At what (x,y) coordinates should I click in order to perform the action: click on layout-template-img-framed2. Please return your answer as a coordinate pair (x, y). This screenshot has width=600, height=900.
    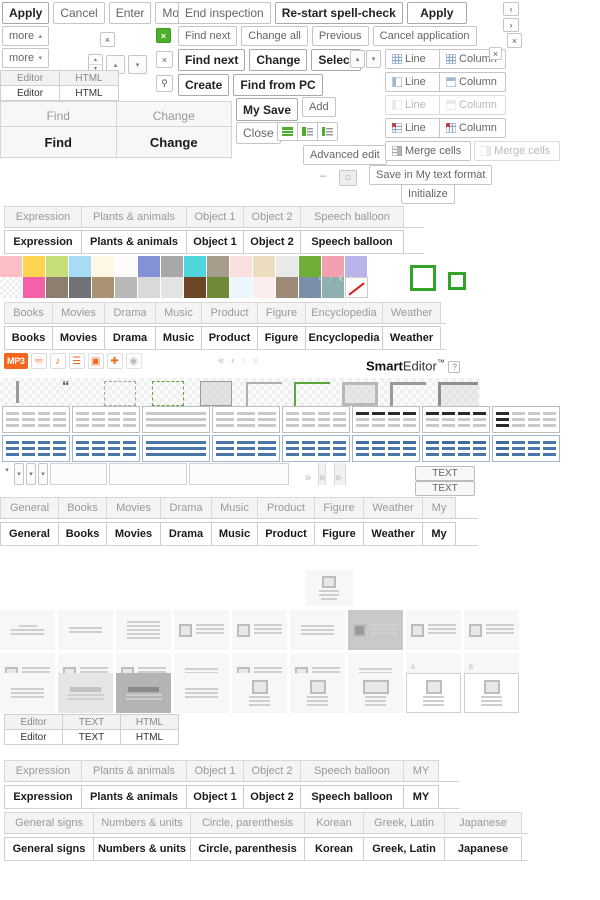
    Looking at the image, I should click on (491, 693).